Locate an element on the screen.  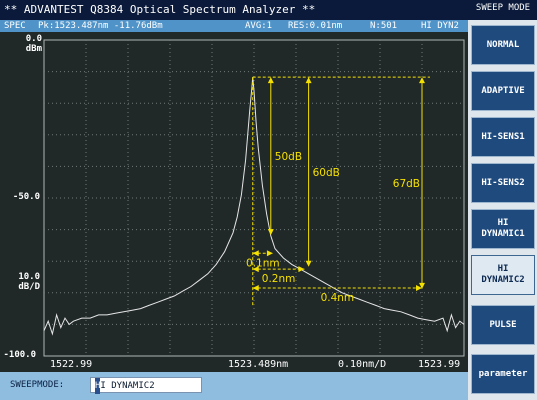
sweepmode-label: SWEEPMODE: is located at coordinates (37, 385).